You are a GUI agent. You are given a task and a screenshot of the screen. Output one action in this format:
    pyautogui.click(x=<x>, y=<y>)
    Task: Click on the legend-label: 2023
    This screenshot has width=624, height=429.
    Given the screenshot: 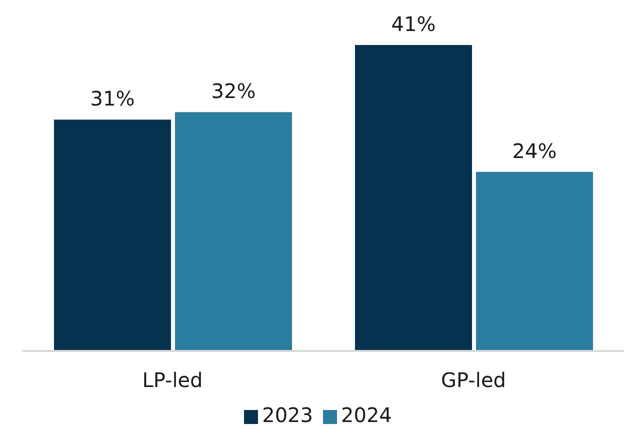 What is the action you would take?
    pyautogui.click(x=287, y=415)
    